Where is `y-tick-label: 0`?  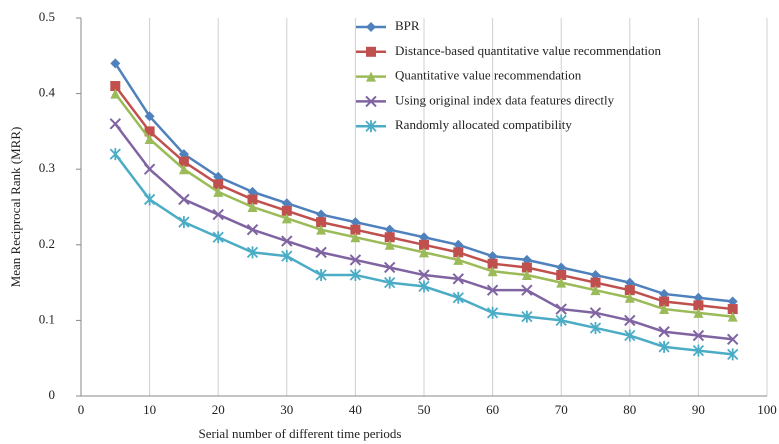
y-tick-label: 0 is located at coordinates (52, 394).